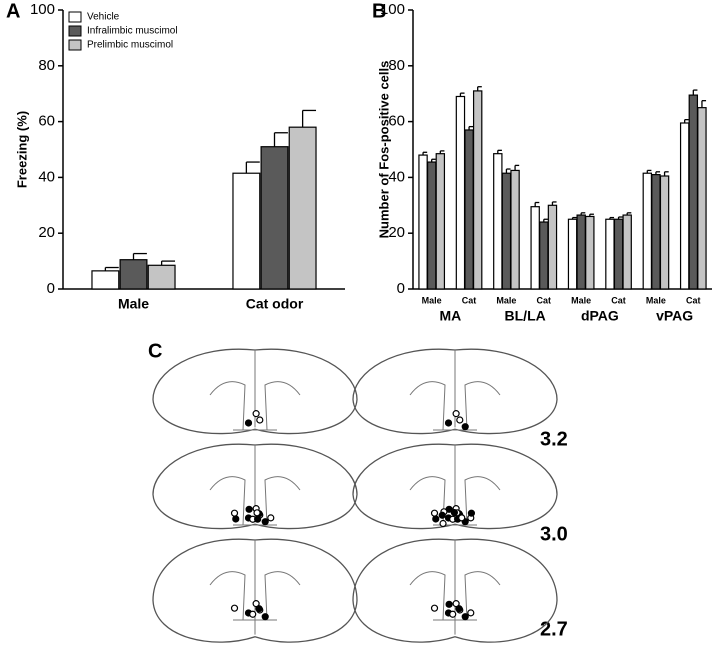 This screenshot has width=720, height=663. What do you see at coordinates (379, 11) in the screenshot?
I see `panel-label: B` at bounding box center [379, 11].